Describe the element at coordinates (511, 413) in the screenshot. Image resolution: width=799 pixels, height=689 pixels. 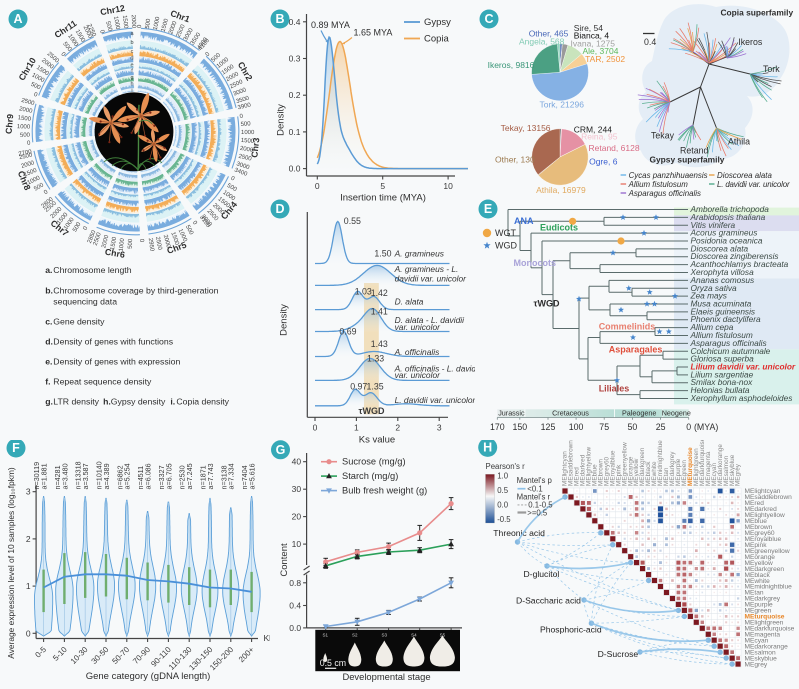
I see `svg-text: Jurassic` at that location.